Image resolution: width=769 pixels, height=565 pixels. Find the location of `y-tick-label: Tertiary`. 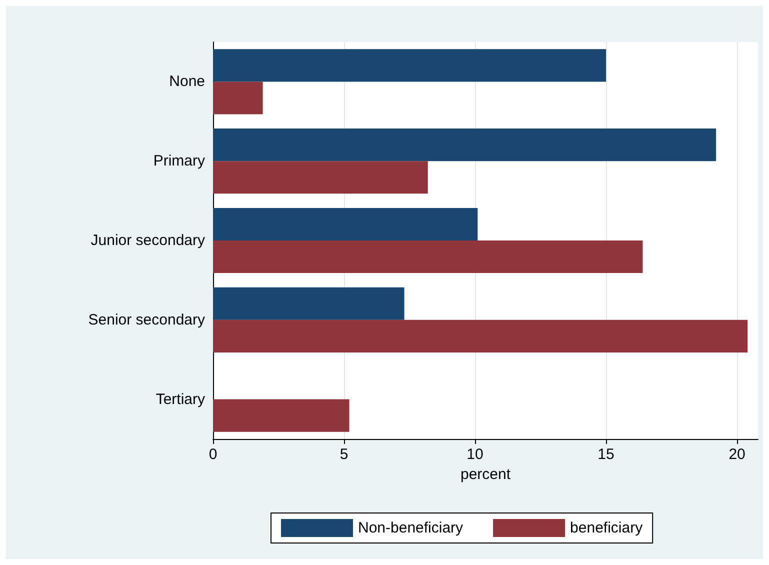

y-tick-label: Tertiary is located at coordinates (181, 399).